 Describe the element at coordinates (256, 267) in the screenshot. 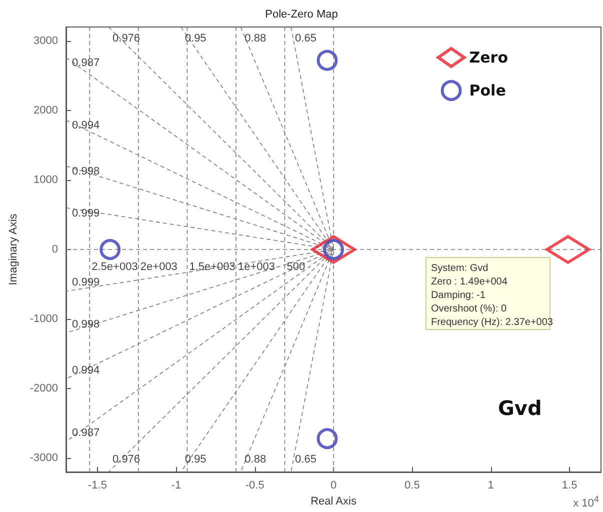

I see `series-label: 1e+003` at that location.